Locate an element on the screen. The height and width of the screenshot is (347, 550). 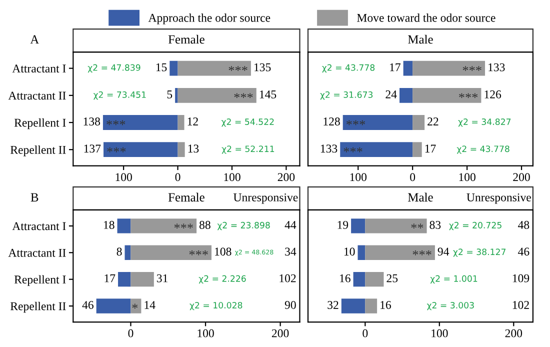
data-label: 25 is located at coordinates (392, 278).